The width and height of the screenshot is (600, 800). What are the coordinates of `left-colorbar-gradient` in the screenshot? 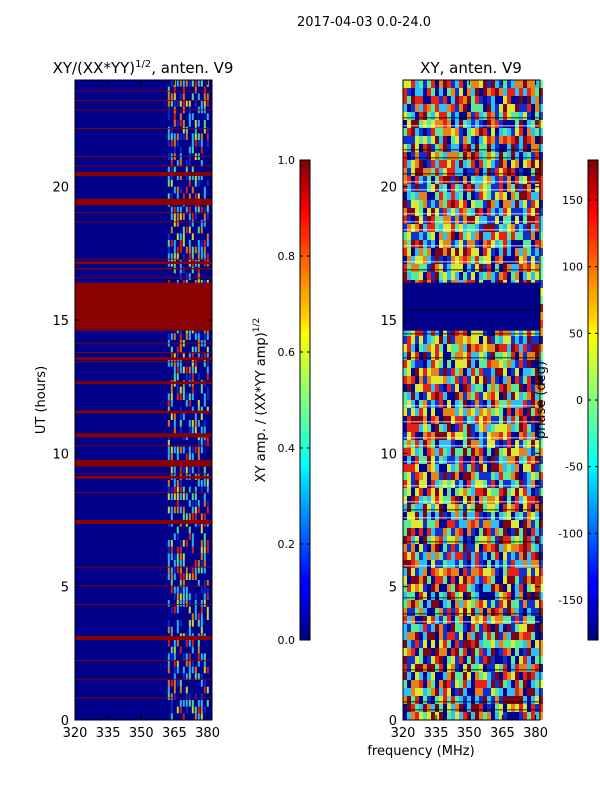 It's located at (305, 400).